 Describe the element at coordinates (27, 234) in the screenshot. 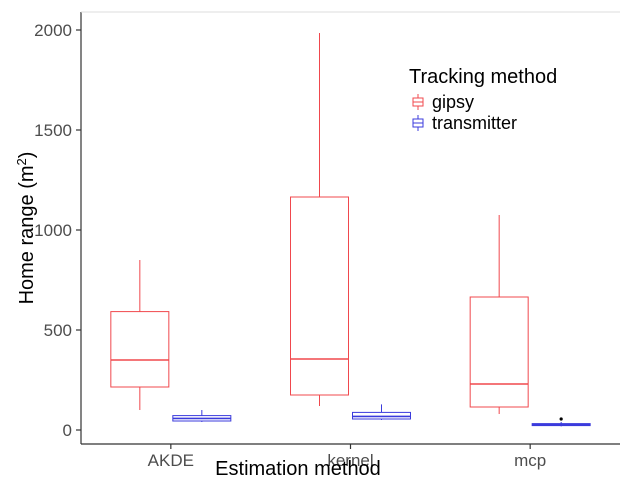

I see `y-axis-title-main: Home range (m` at that location.